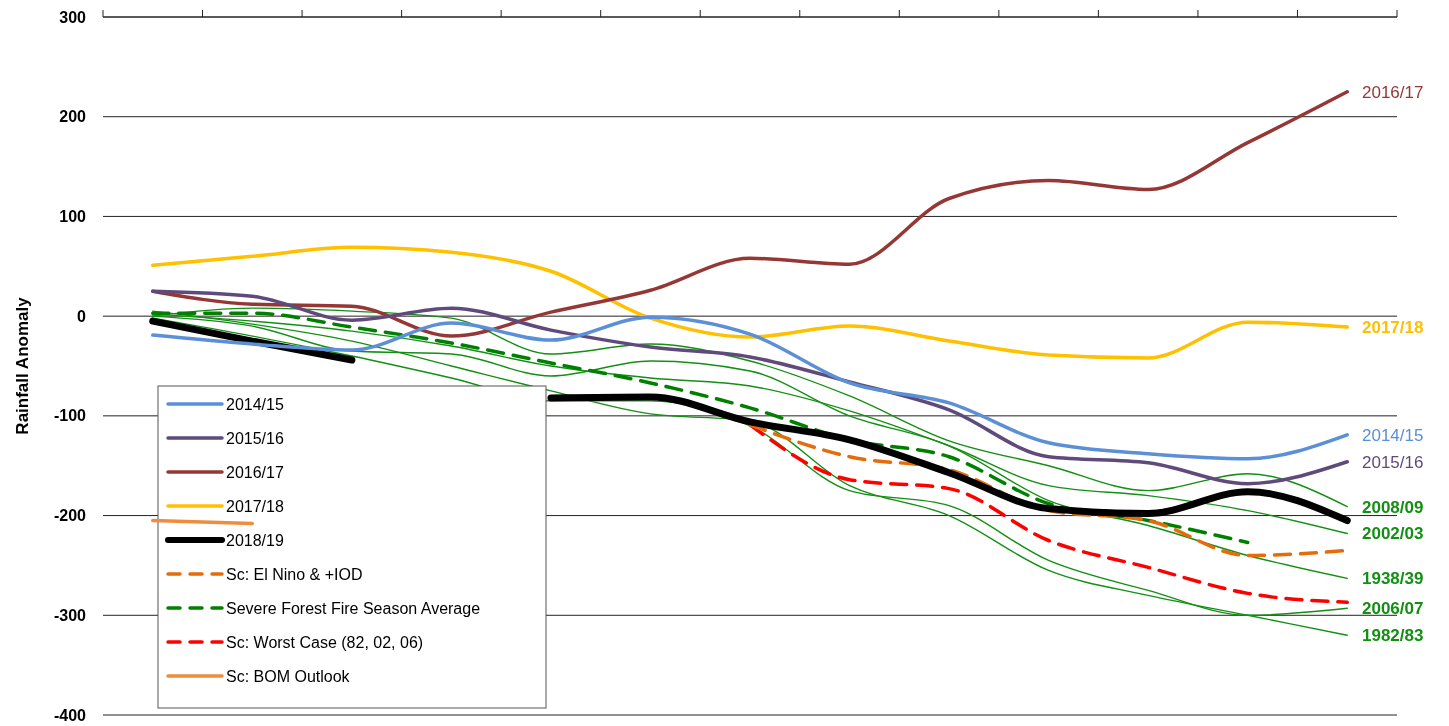  Describe the element at coordinates (1393, 435) in the screenshot. I see `text: 2014/15` at that location.